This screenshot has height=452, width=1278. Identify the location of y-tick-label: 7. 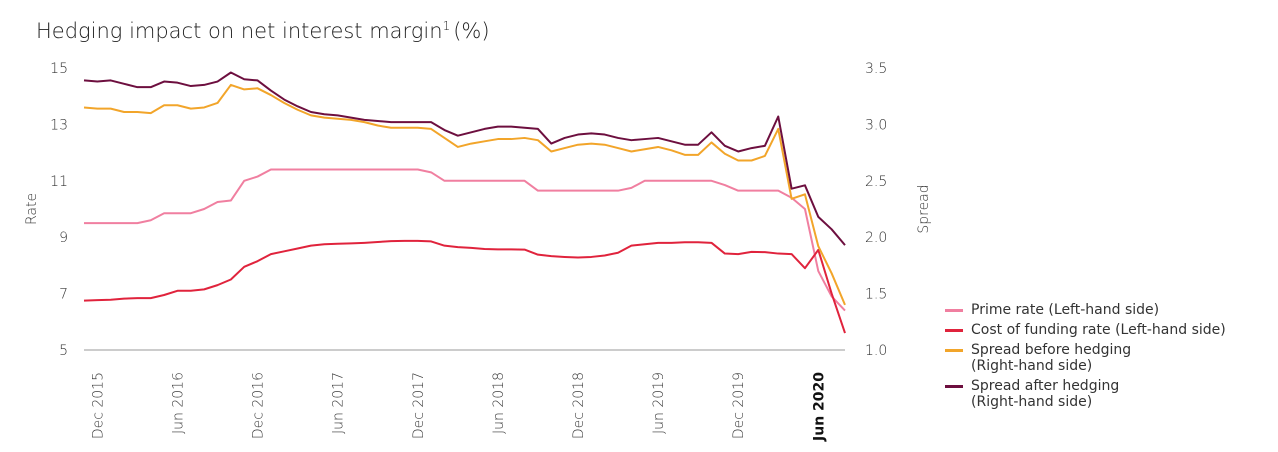
(63, 295).